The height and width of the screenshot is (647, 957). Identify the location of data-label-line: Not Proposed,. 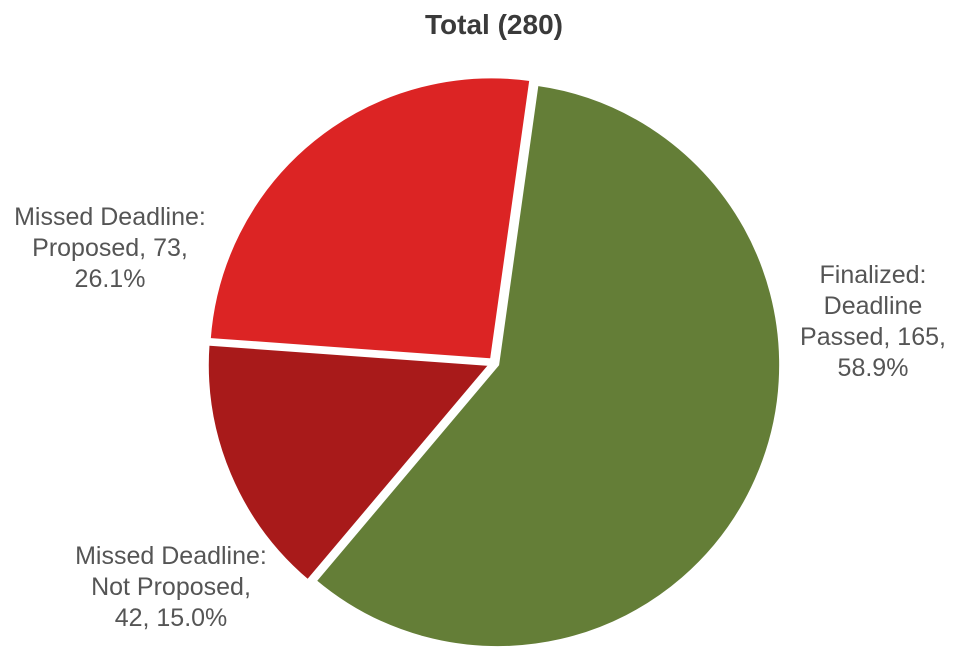
(171, 587).